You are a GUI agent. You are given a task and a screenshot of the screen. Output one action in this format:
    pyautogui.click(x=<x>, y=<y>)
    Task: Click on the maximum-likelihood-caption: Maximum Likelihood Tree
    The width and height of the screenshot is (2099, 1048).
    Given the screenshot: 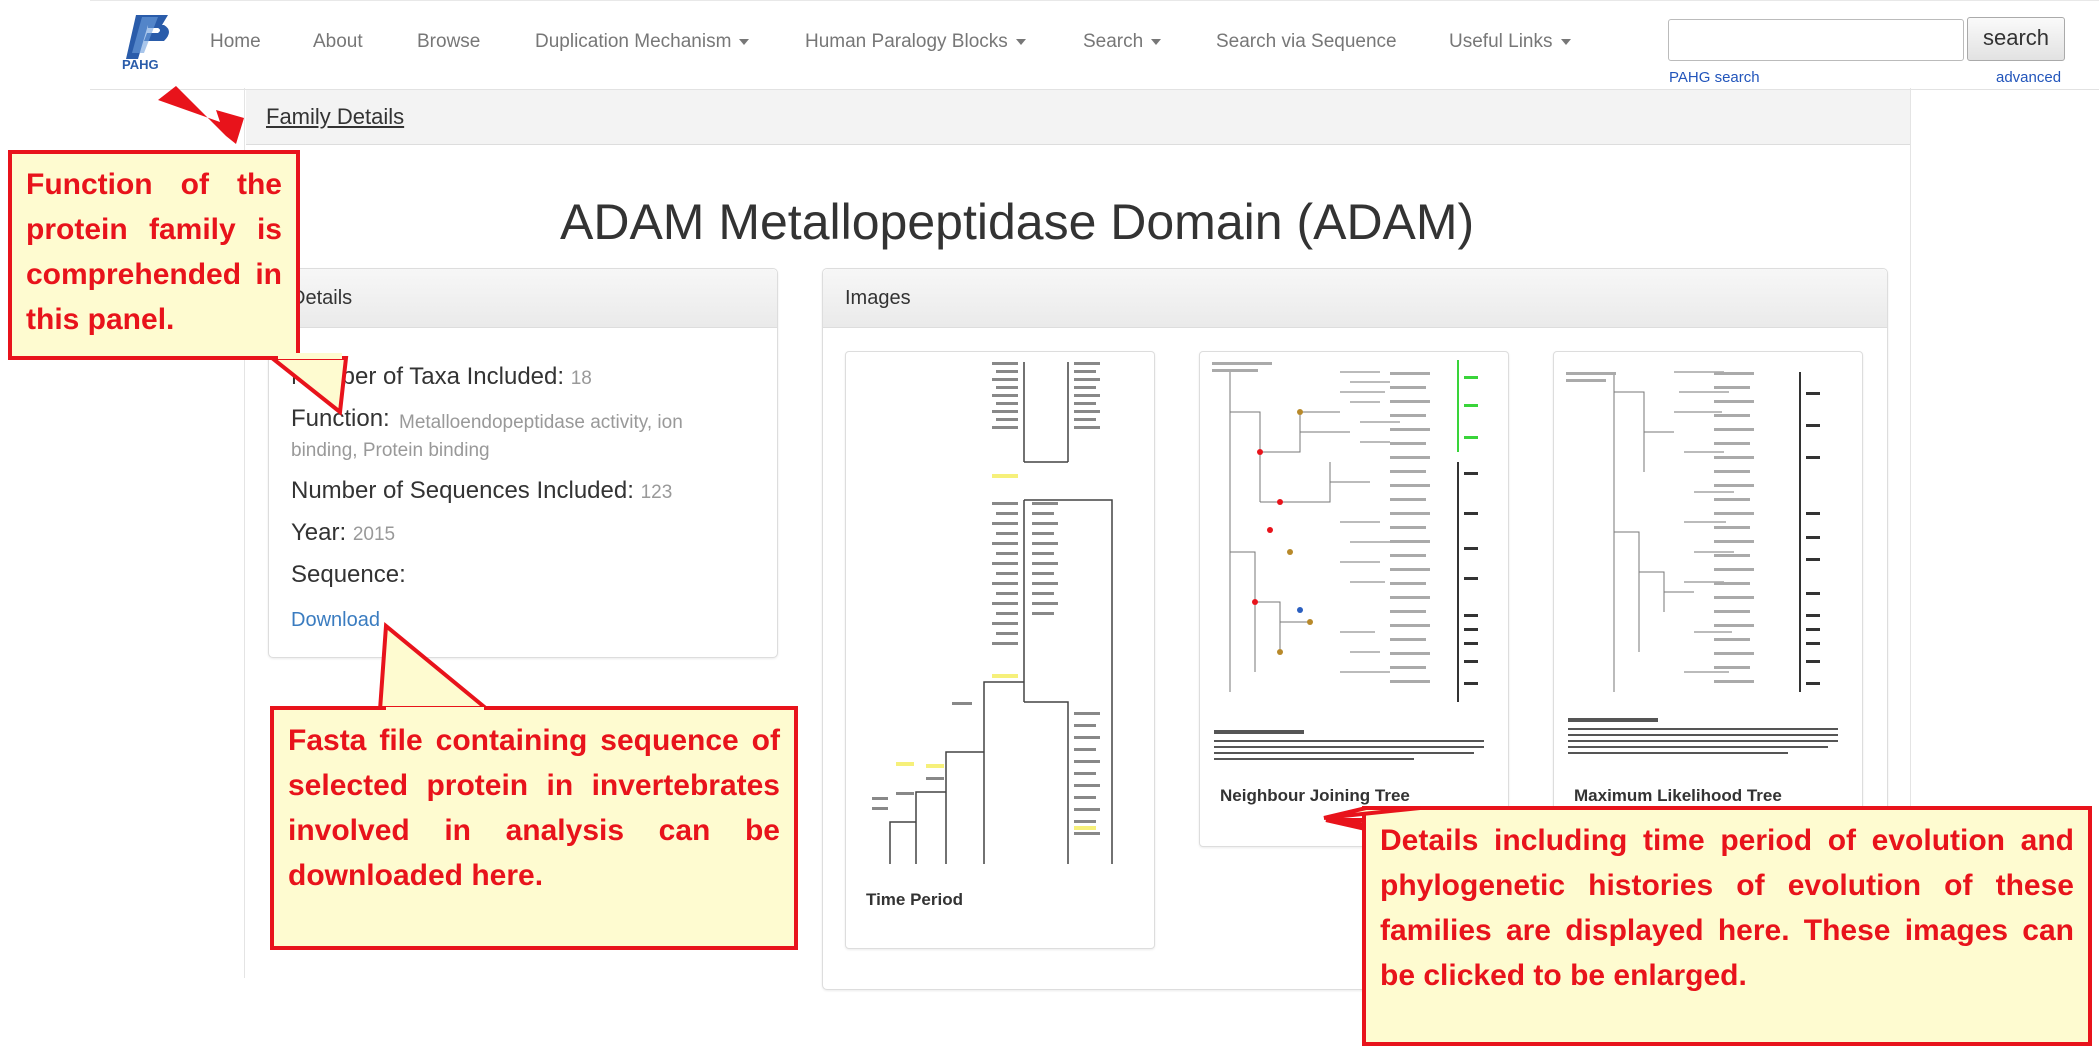 What is the action you would take?
    pyautogui.click(x=1678, y=795)
    